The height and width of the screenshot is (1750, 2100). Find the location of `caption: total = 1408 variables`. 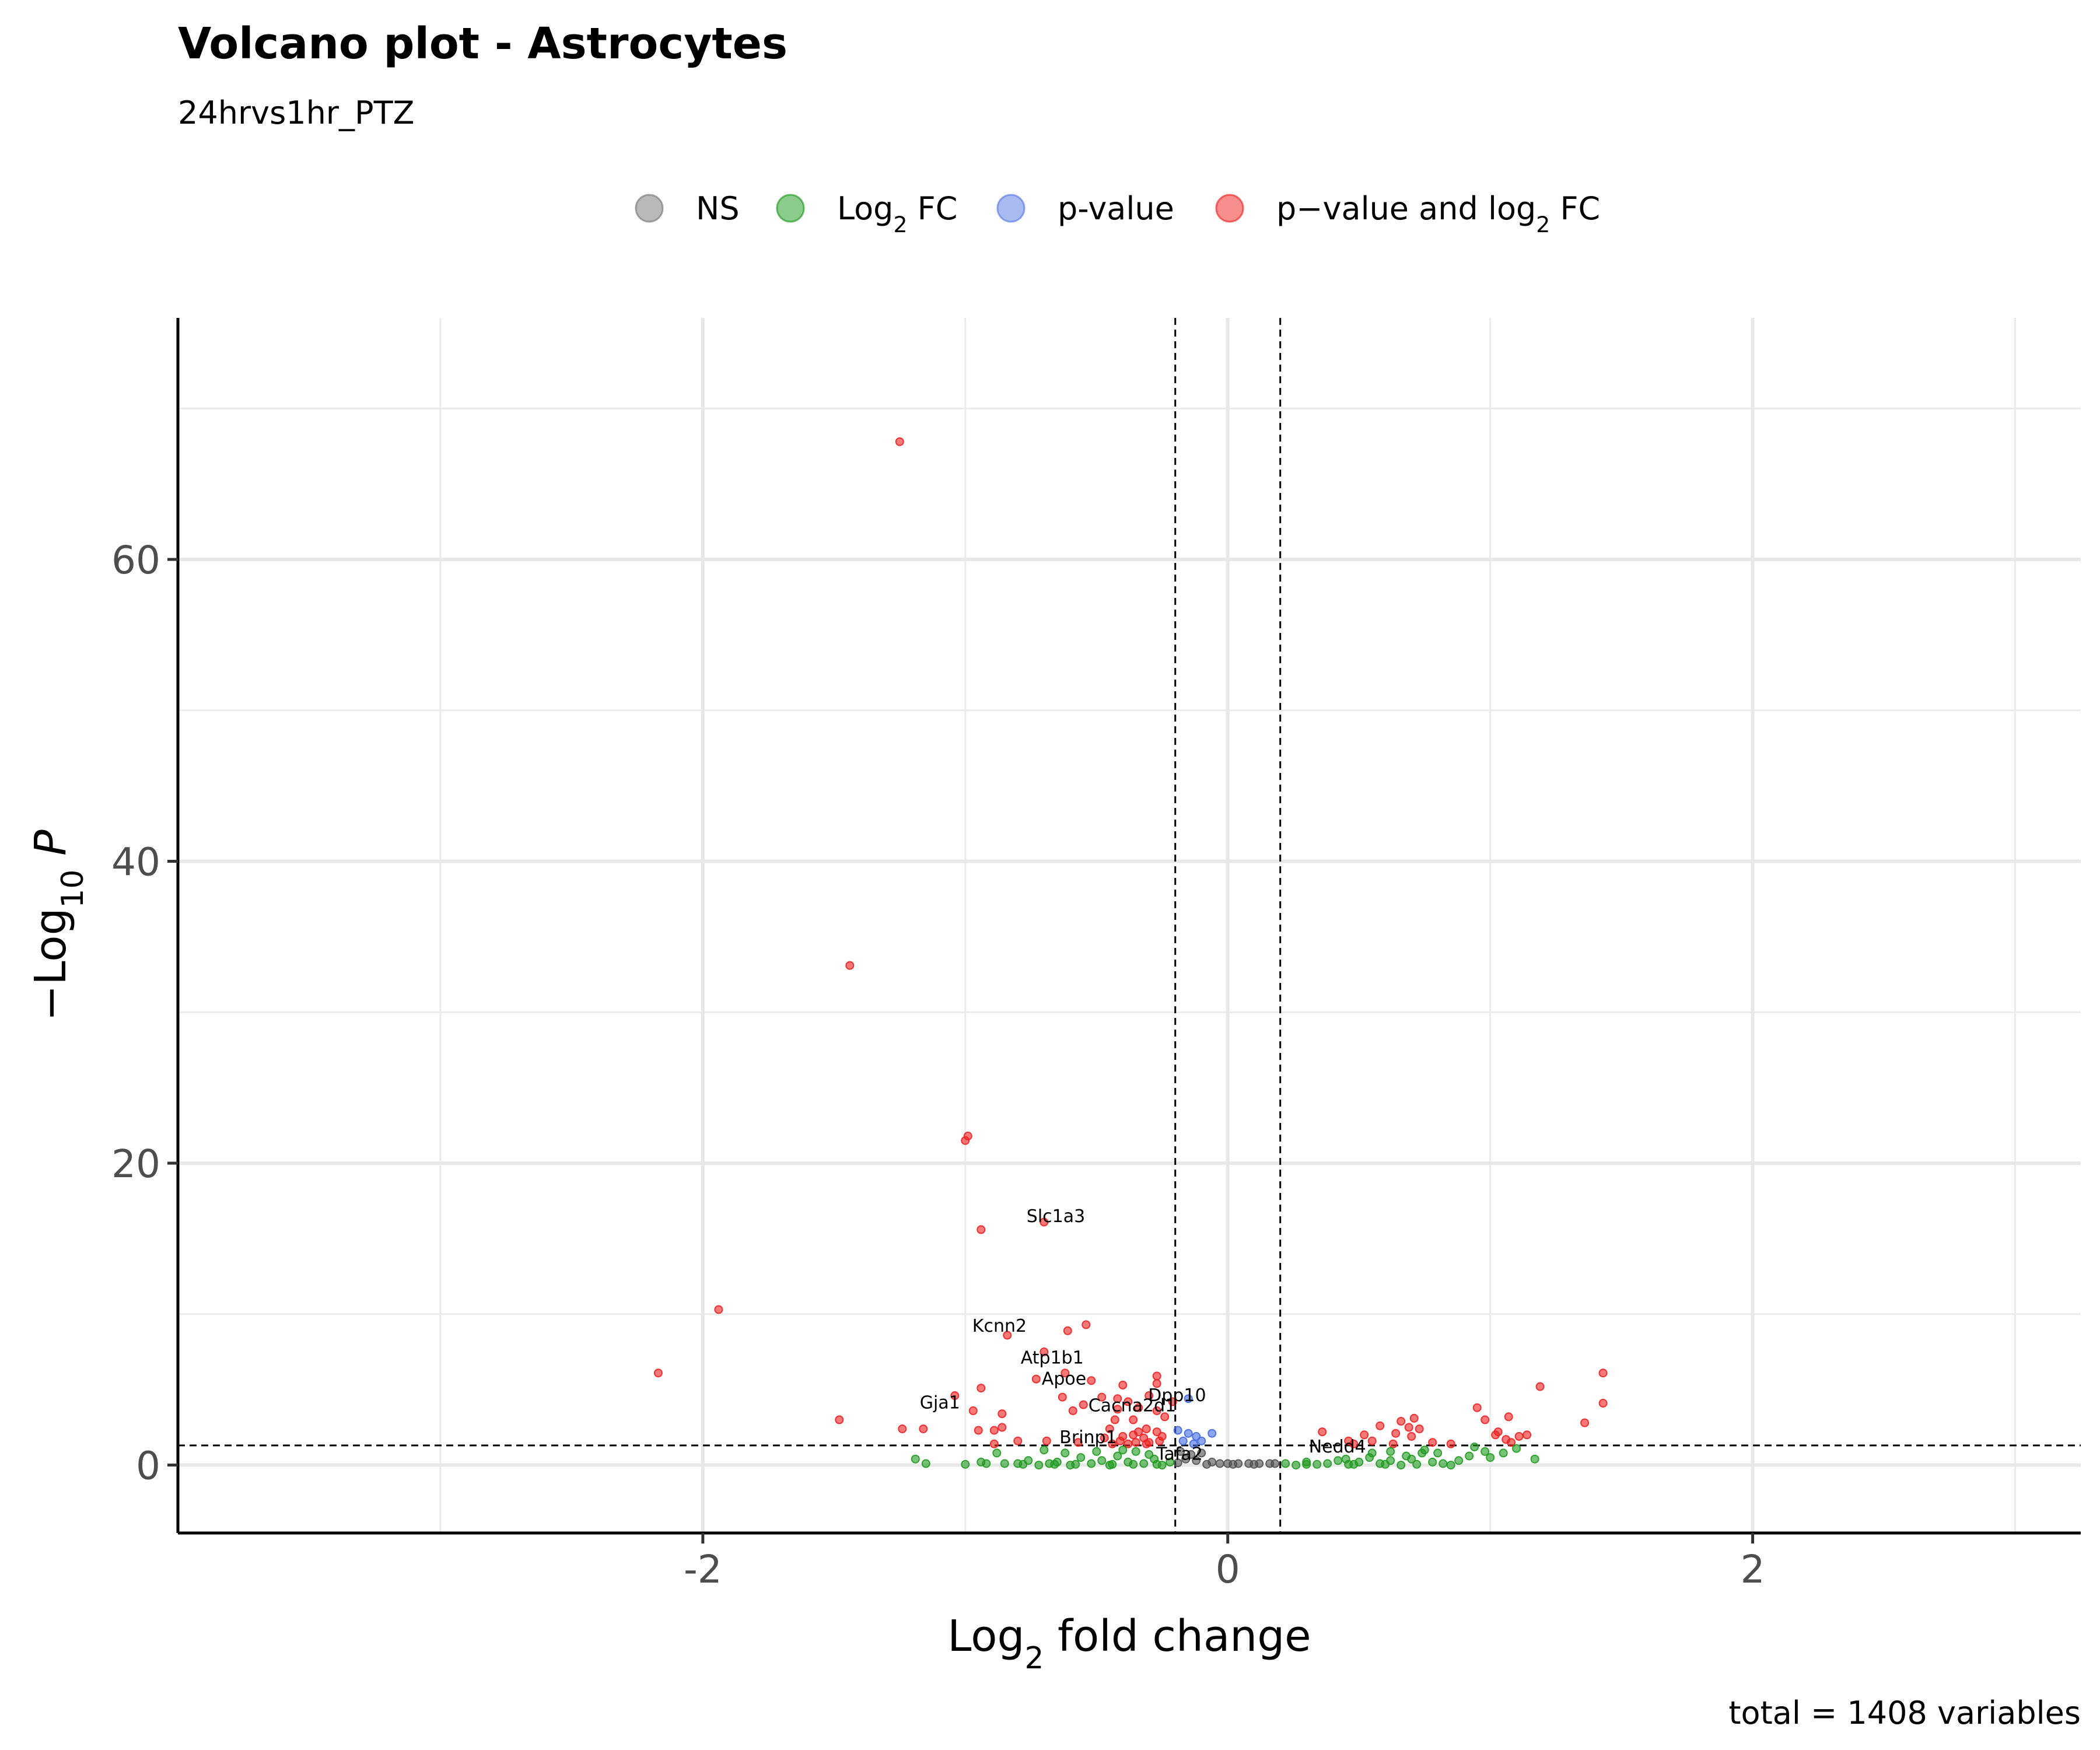

caption: total = 1408 variables is located at coordinates (1904, 1713).